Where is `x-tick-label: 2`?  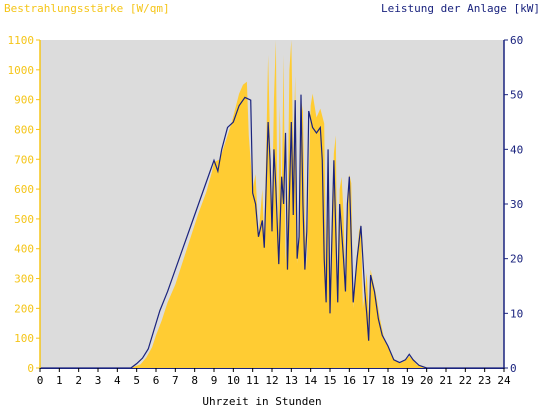
x-tick-label: 2 is located at coordinates (78, 380).